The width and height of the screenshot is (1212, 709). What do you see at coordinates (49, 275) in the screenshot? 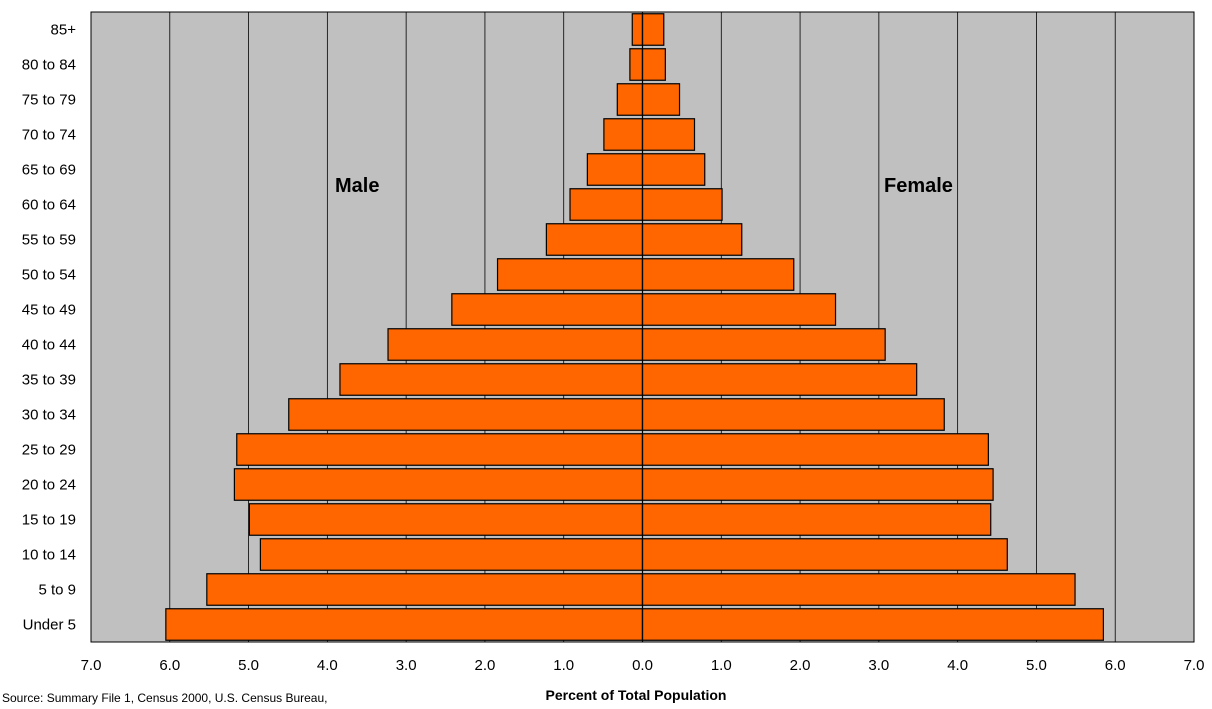
I see `age-group-label: 50 to 54` at bounding box center [49, 275].